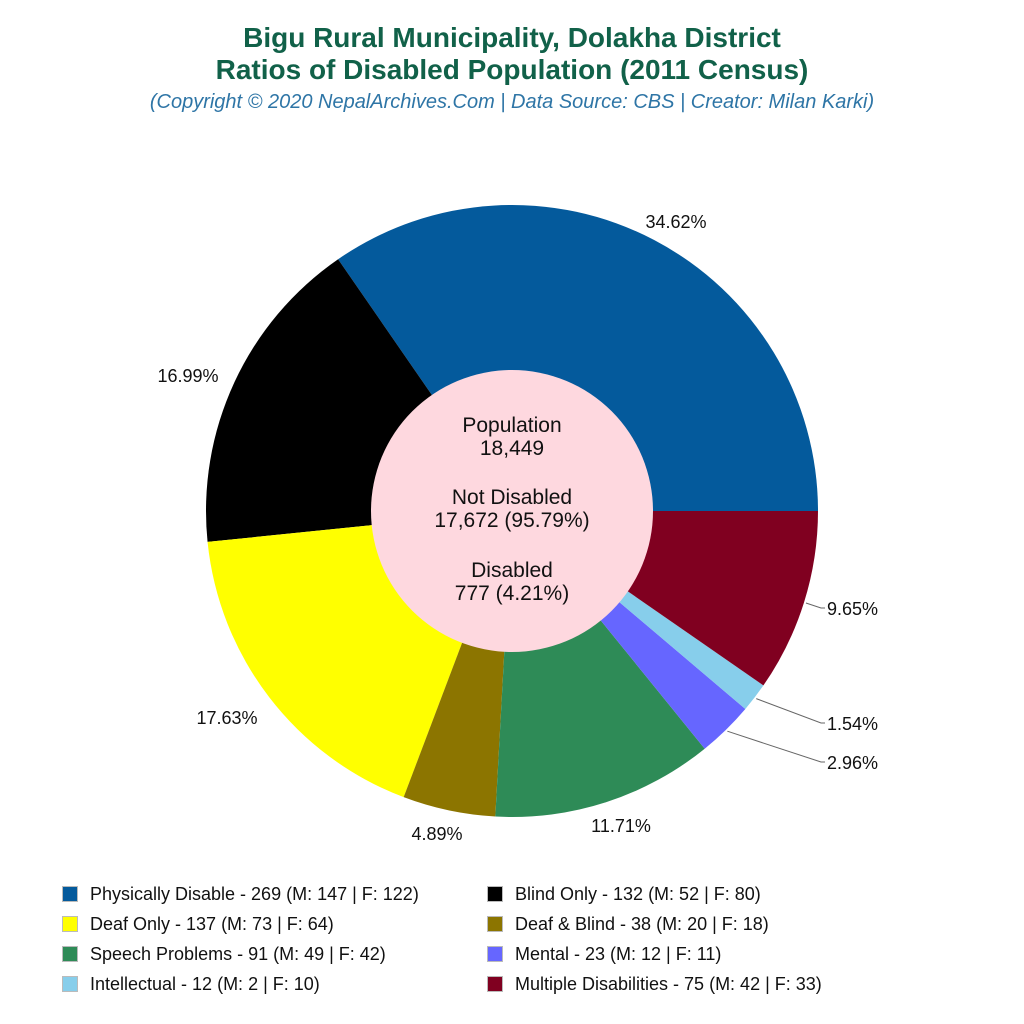 Image resolution: width=1024 pixels, height=1024 pixels. What do you see at coordinates (512, 520) in the screenshot?
I see `not-disabled-value: 17,672 (95.79%)` at bounding box center [512, 520].